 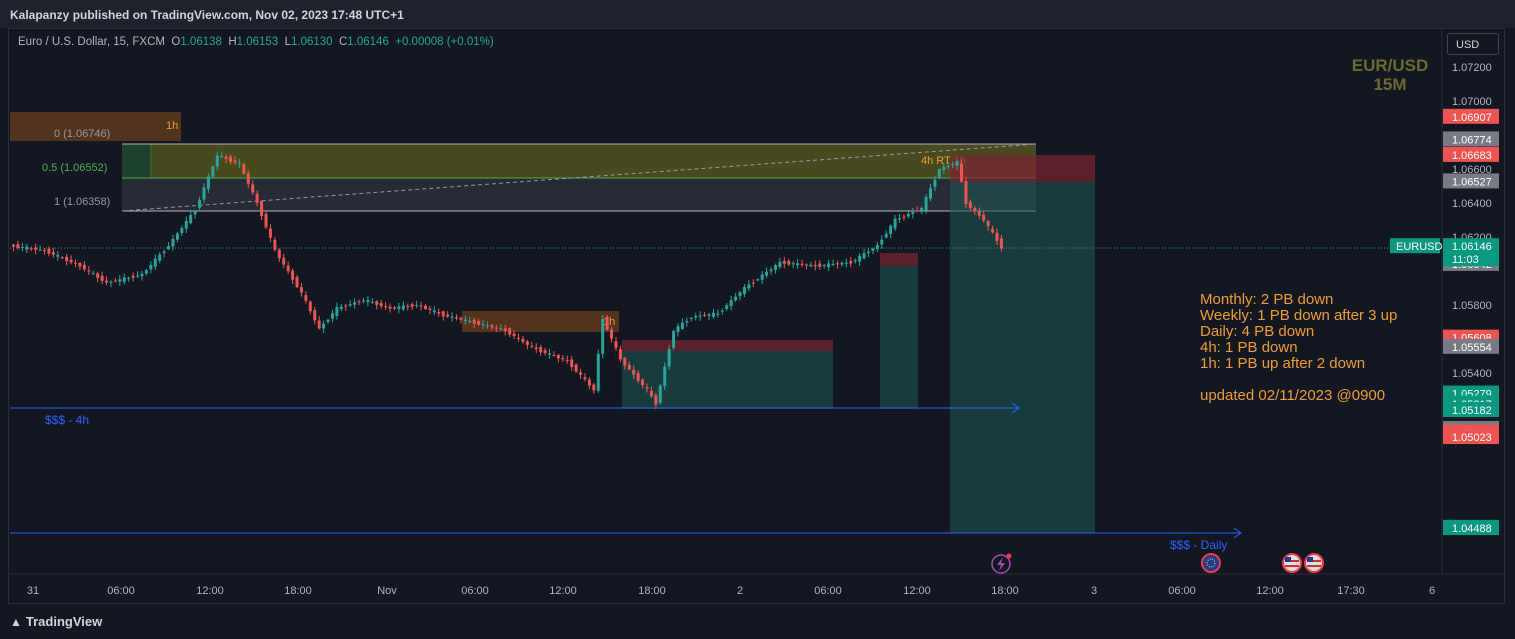 What do you see at coordinates (593, 161) in the screenshot?
I see `fib-zone-upper` at bounding box center [593, 161].